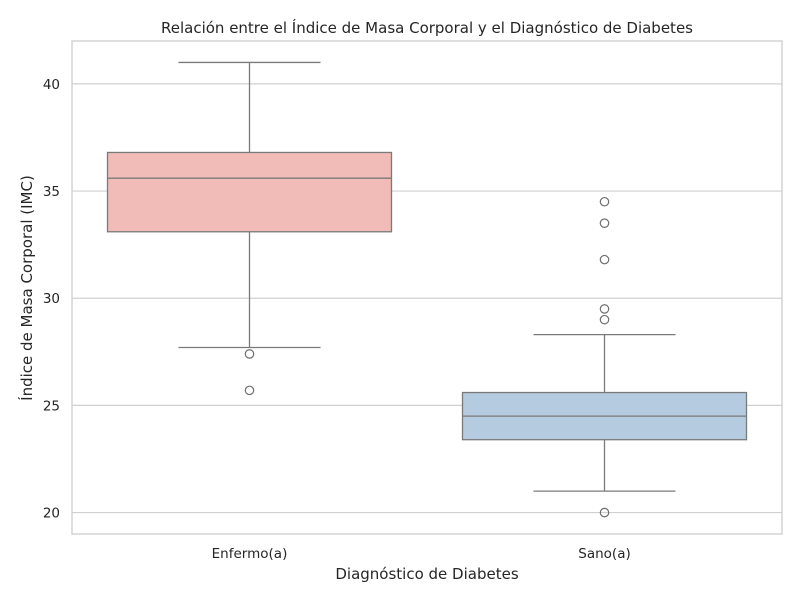 The image size is (800, 600). What do you see at coordinates (26, 288) in the screenshot?
I see `y-axis-label: Índice de Masa Corporal (IMC)` at bounding box center [26, 288].